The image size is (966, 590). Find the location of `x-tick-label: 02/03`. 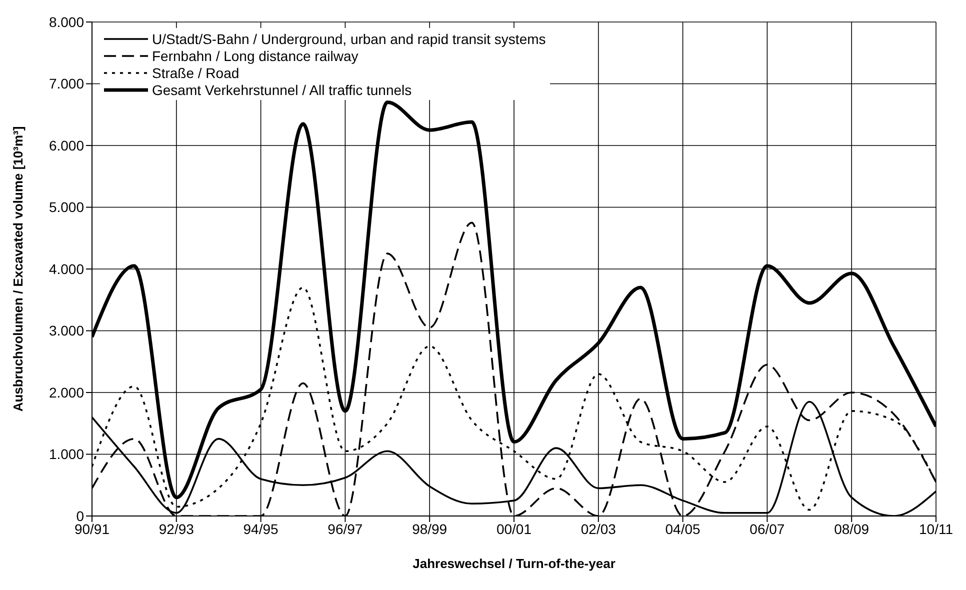

x-tick-label: 02/03 is located at coordinates (598, 528).